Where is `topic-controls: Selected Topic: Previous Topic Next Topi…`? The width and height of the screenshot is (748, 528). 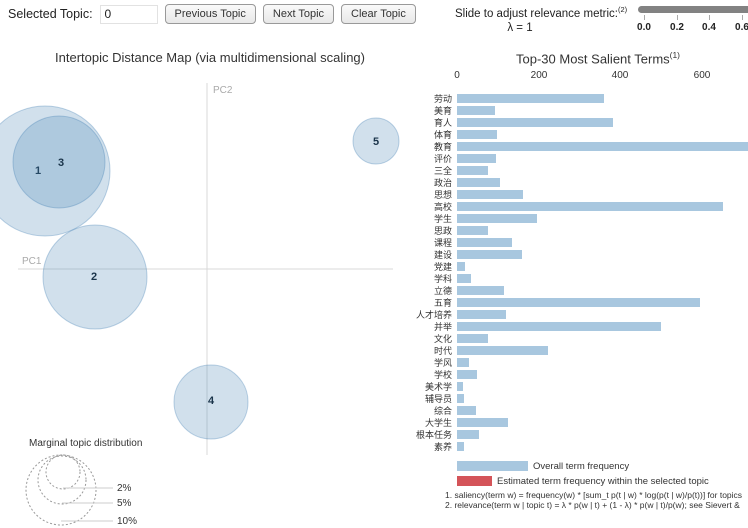
topic-controls: Selected Topic: Previous Topic Next Topi… is located at coordinates (212, 14).